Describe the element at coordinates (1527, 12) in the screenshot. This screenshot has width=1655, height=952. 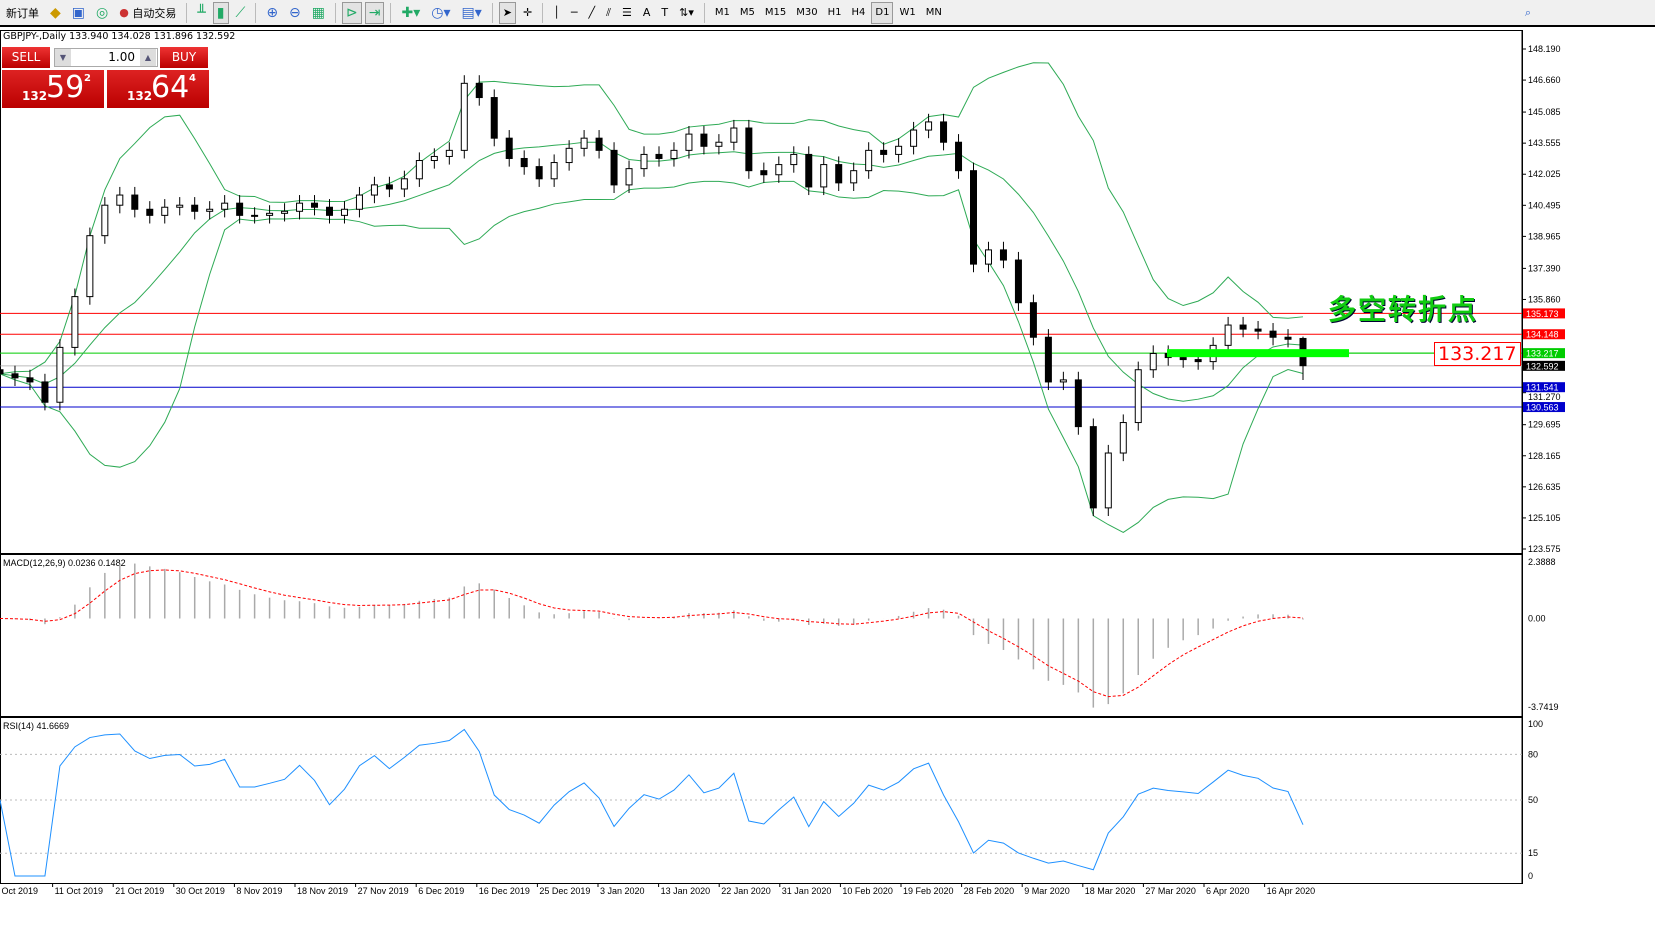
I see `search-icon: ⌕` at that location.